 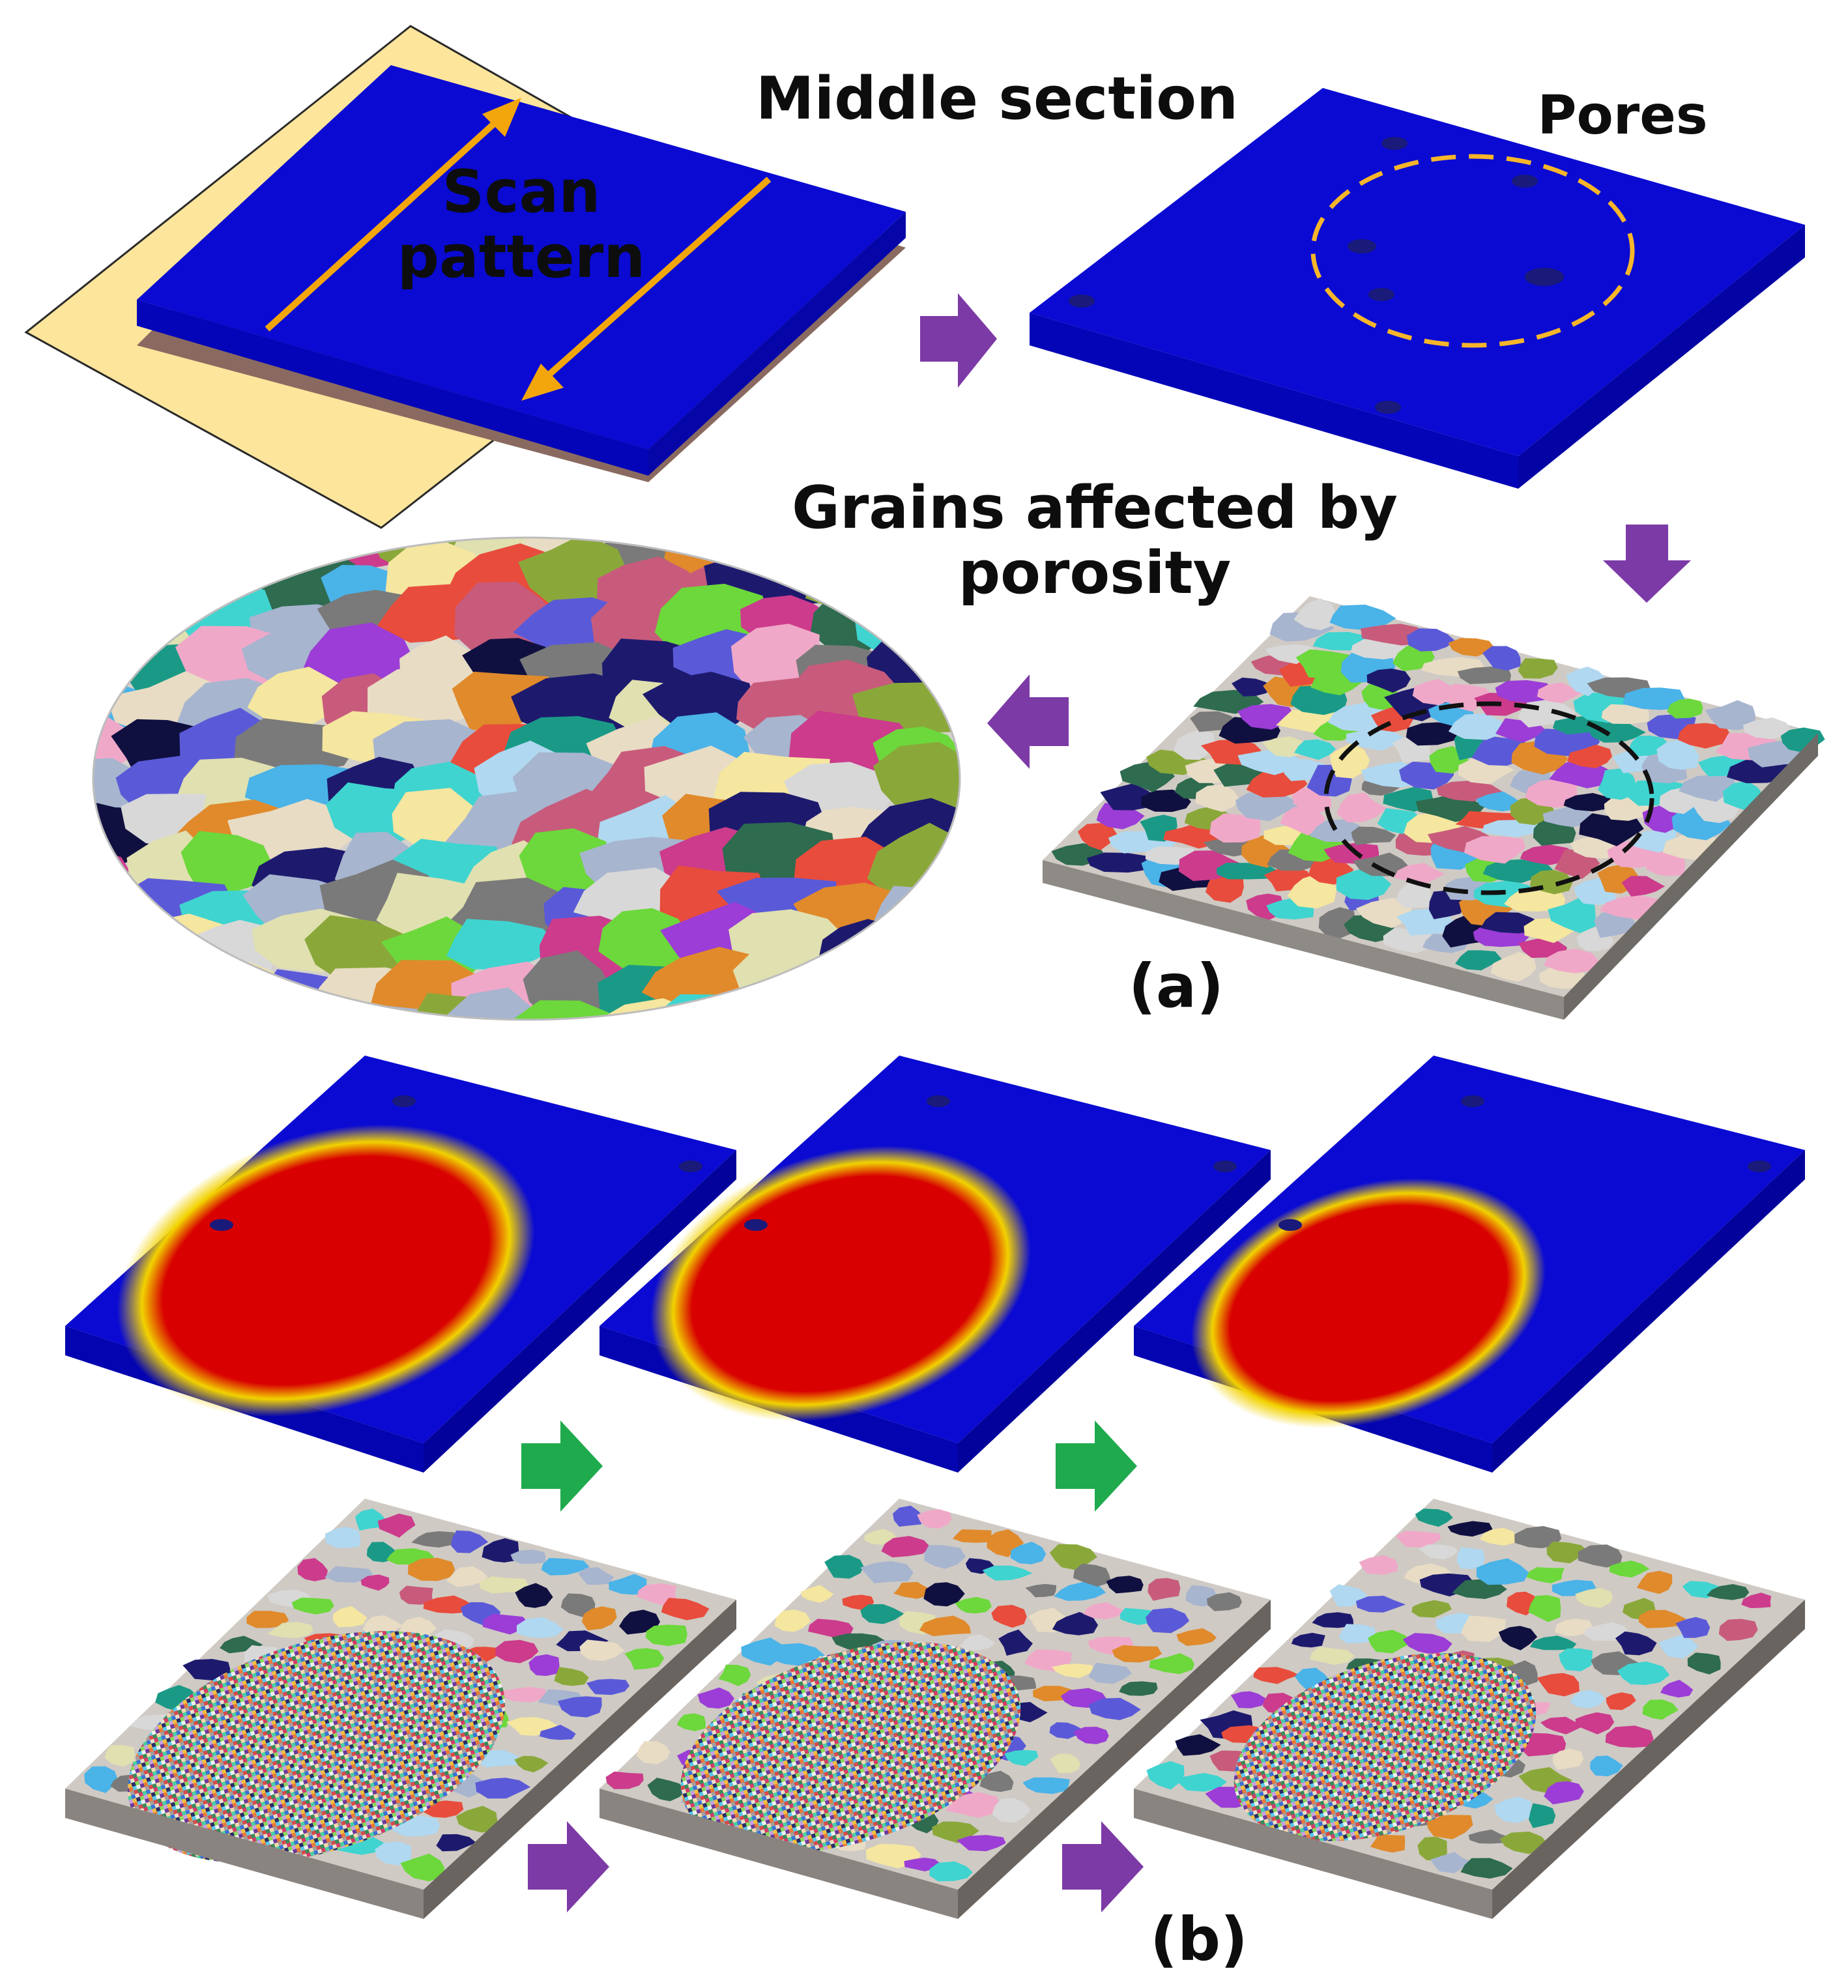 I want to click on middle-section-slab, so click(x=1417, y=288).